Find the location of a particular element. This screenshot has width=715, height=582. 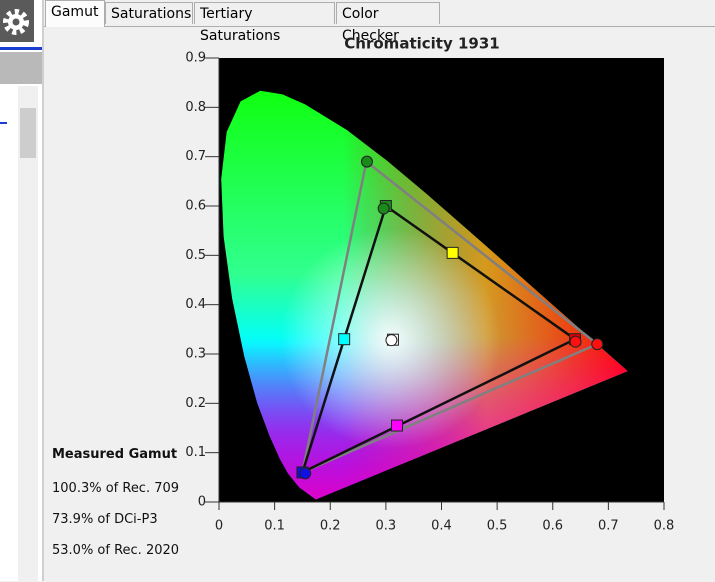

y-tick-label: 0.4 is located at coordinates (195, 304).